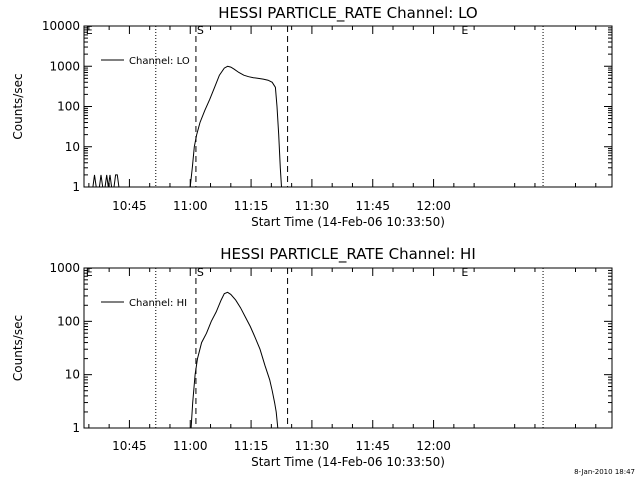 Image resolution: width=640 pixels, height=480 pixels. I want to click on chart-title: HESSI PARTICLE_RATE Channel: LO, so click(347, 13).